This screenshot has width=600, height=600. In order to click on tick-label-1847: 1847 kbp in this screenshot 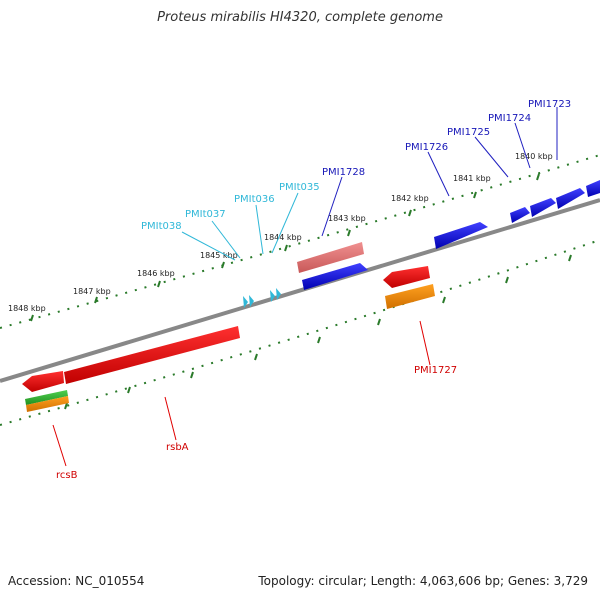, I will do `click(92, 291)`.